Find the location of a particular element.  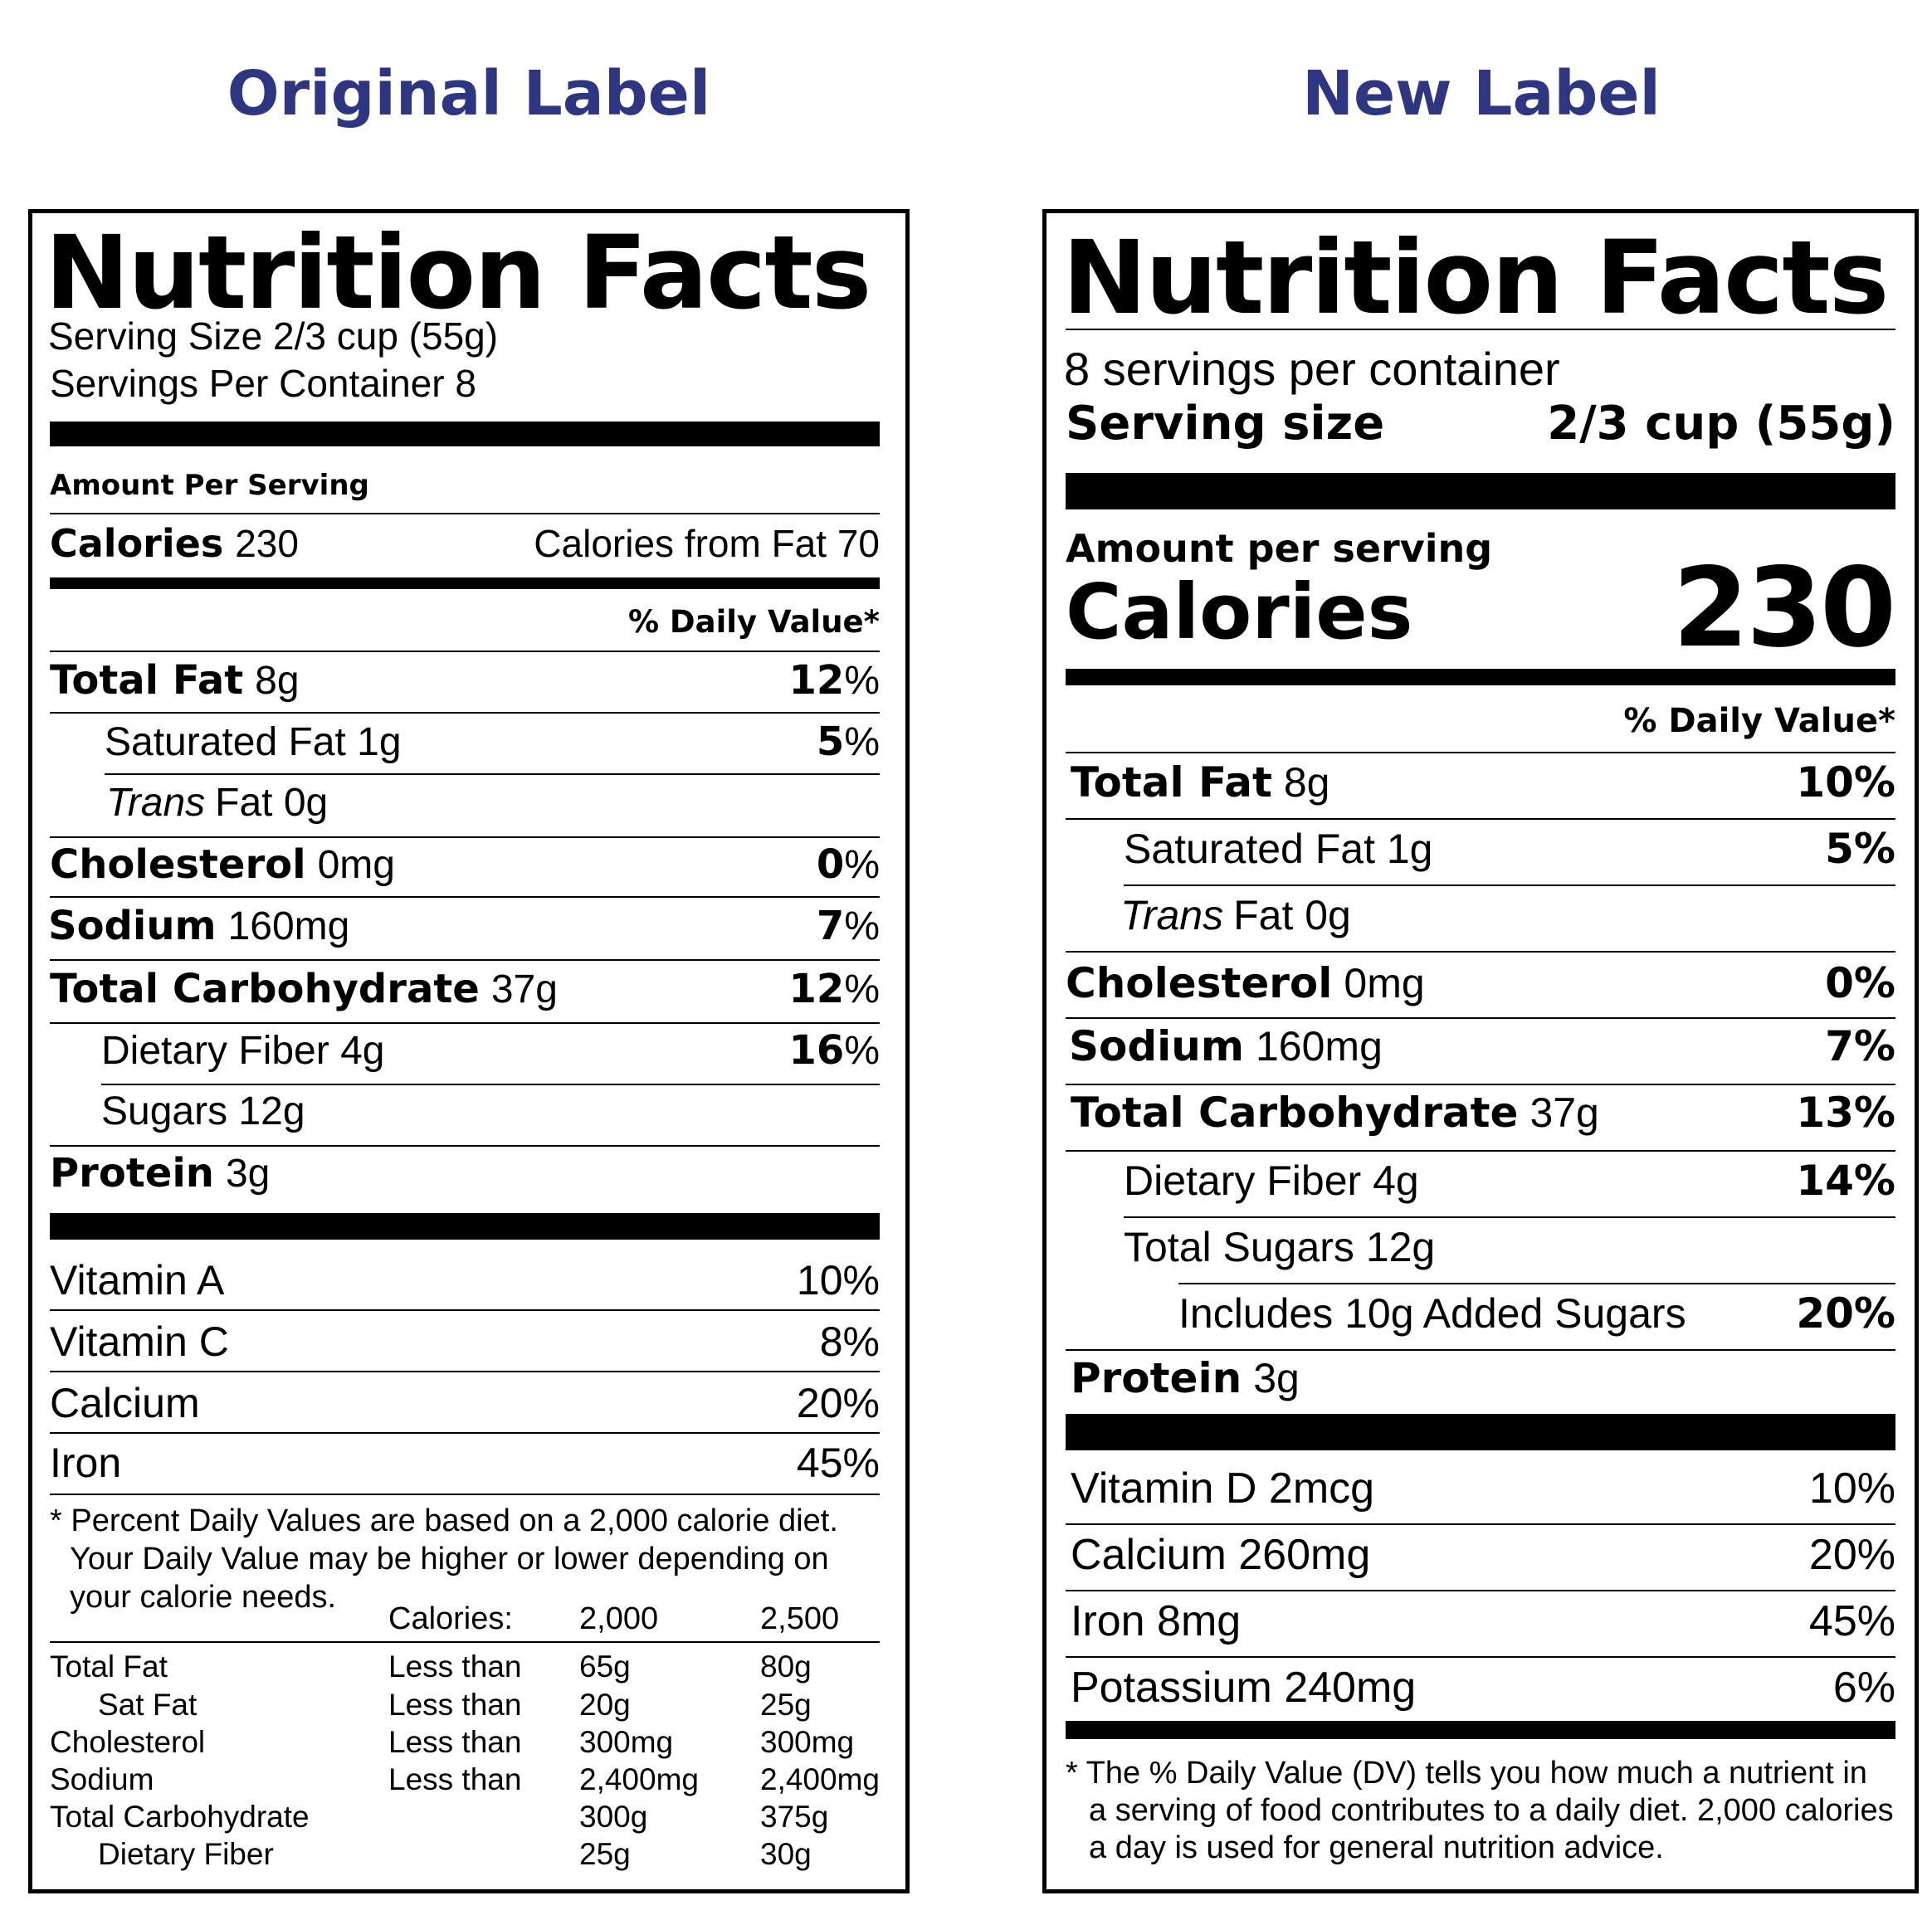

nutrient-name: Trans is located at coordinates (1172, 915).